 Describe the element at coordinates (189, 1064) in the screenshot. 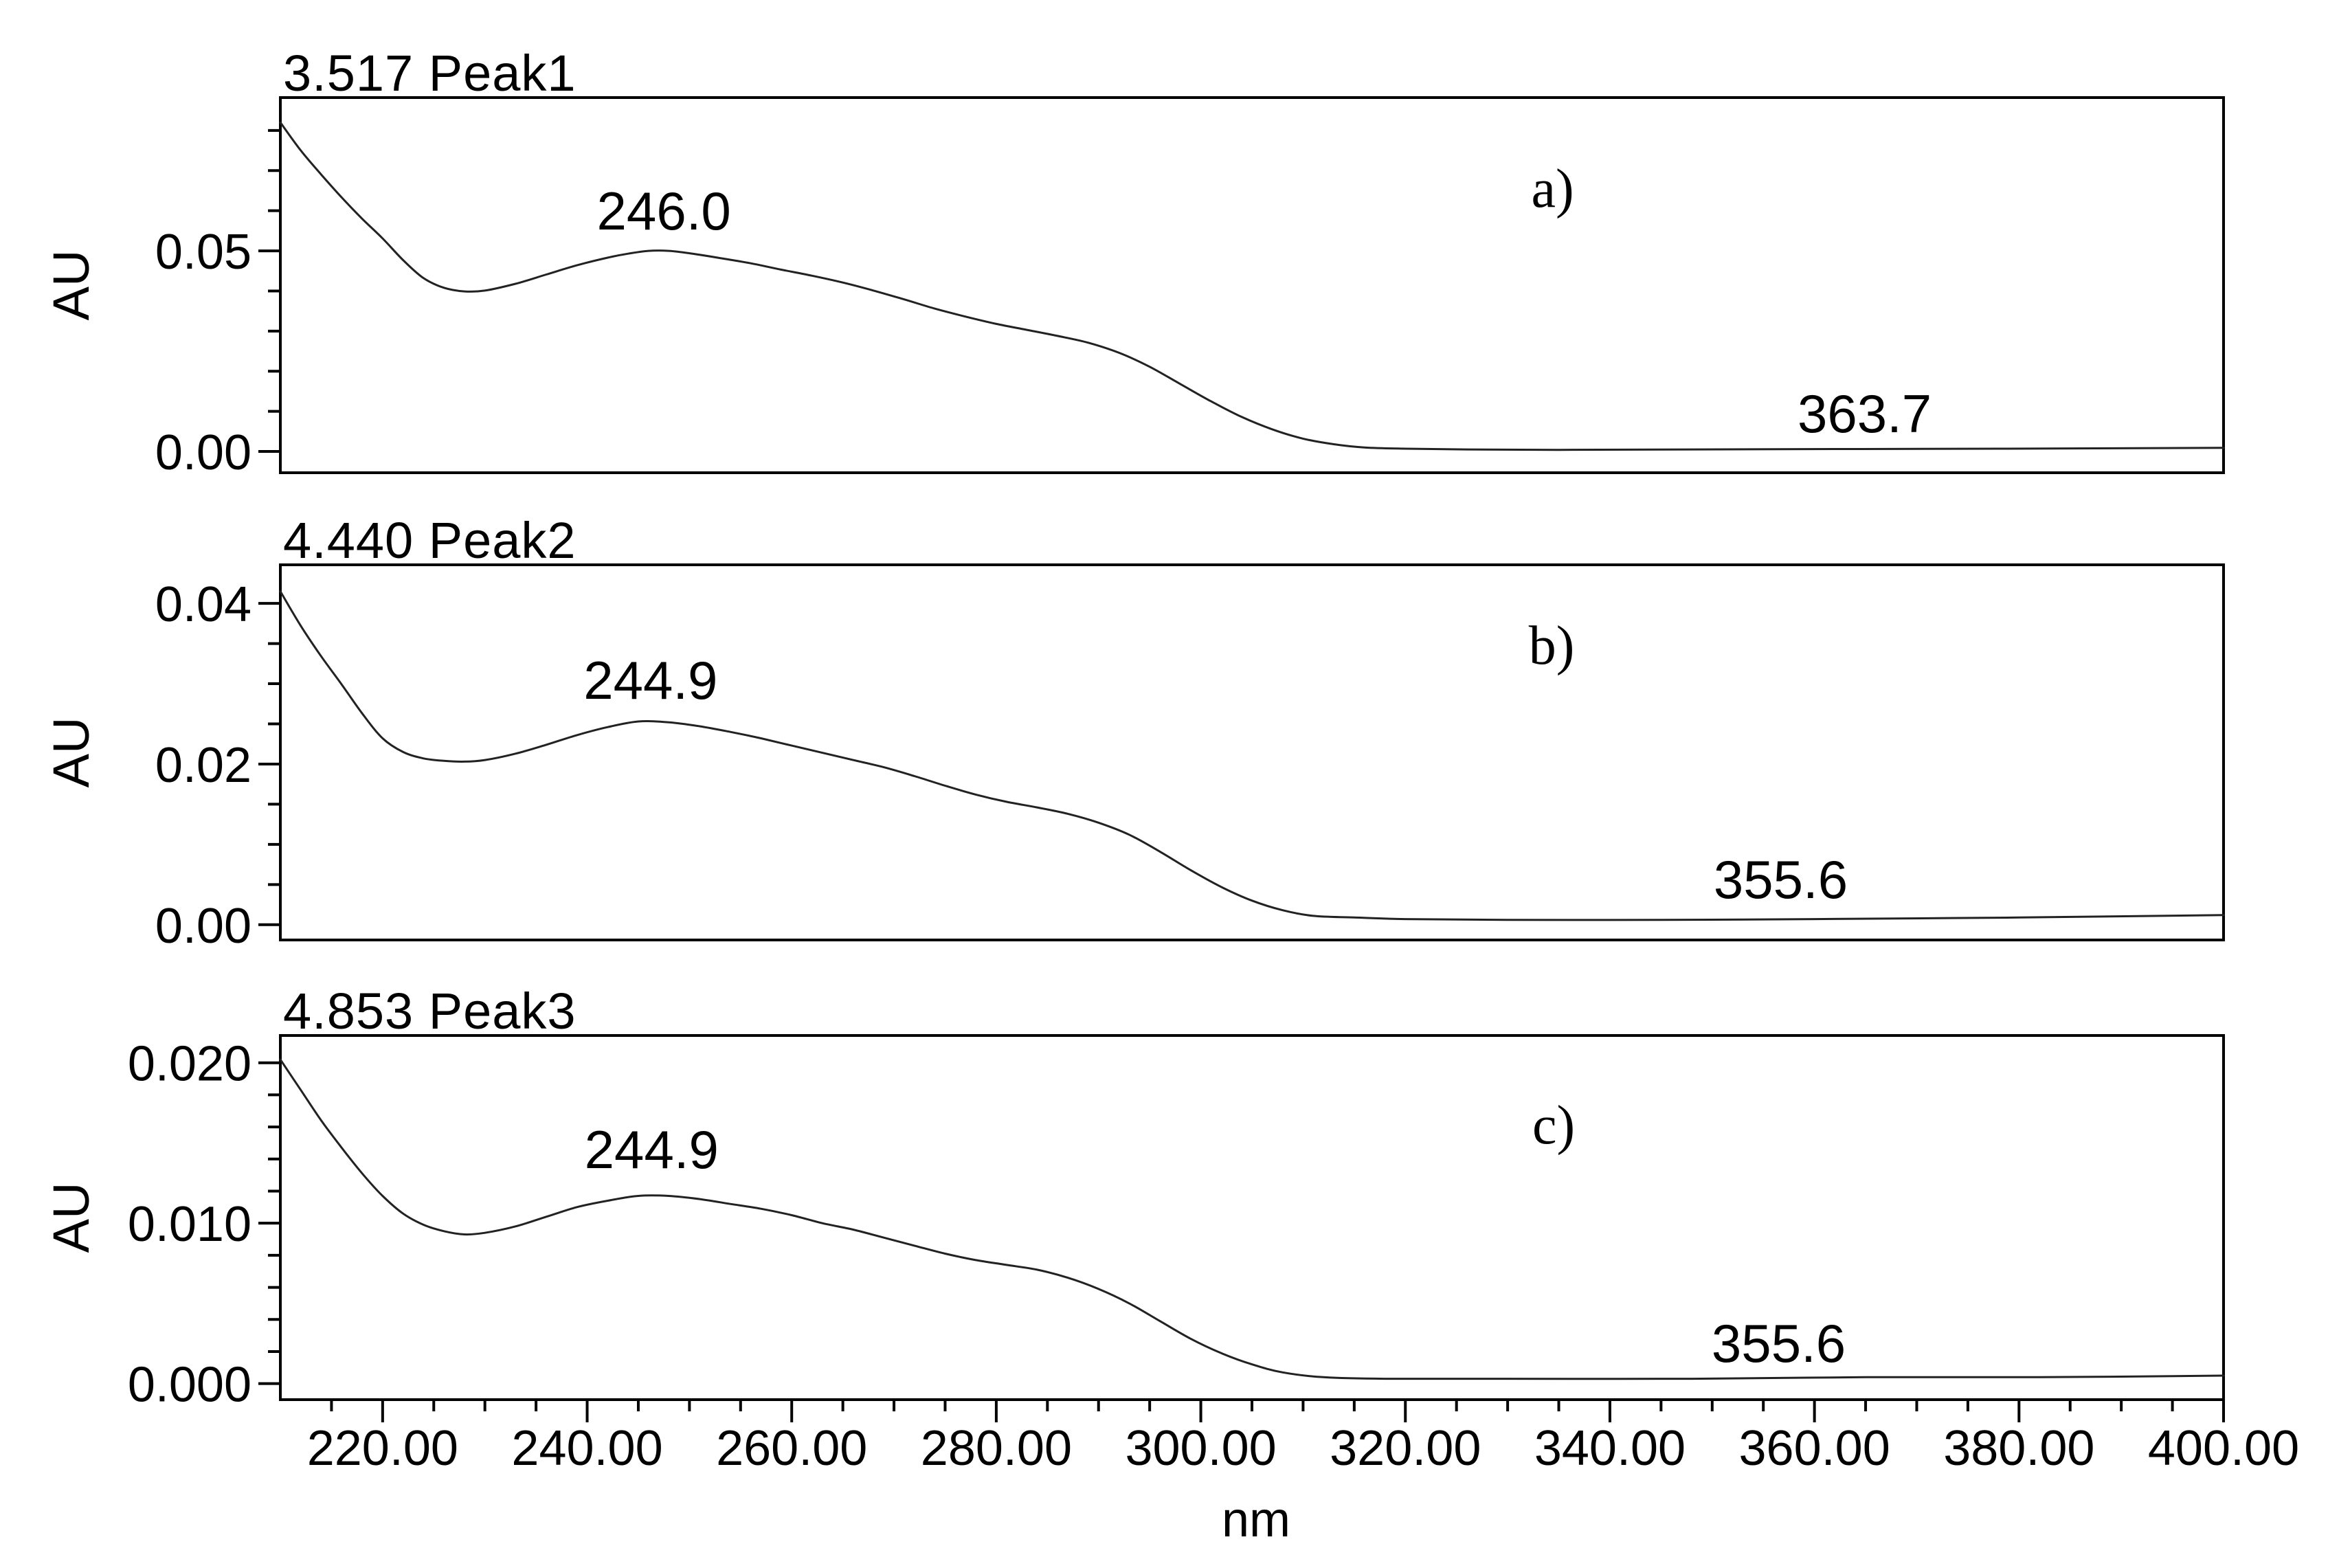

I see `y-tick-label: 0.020` at that location.